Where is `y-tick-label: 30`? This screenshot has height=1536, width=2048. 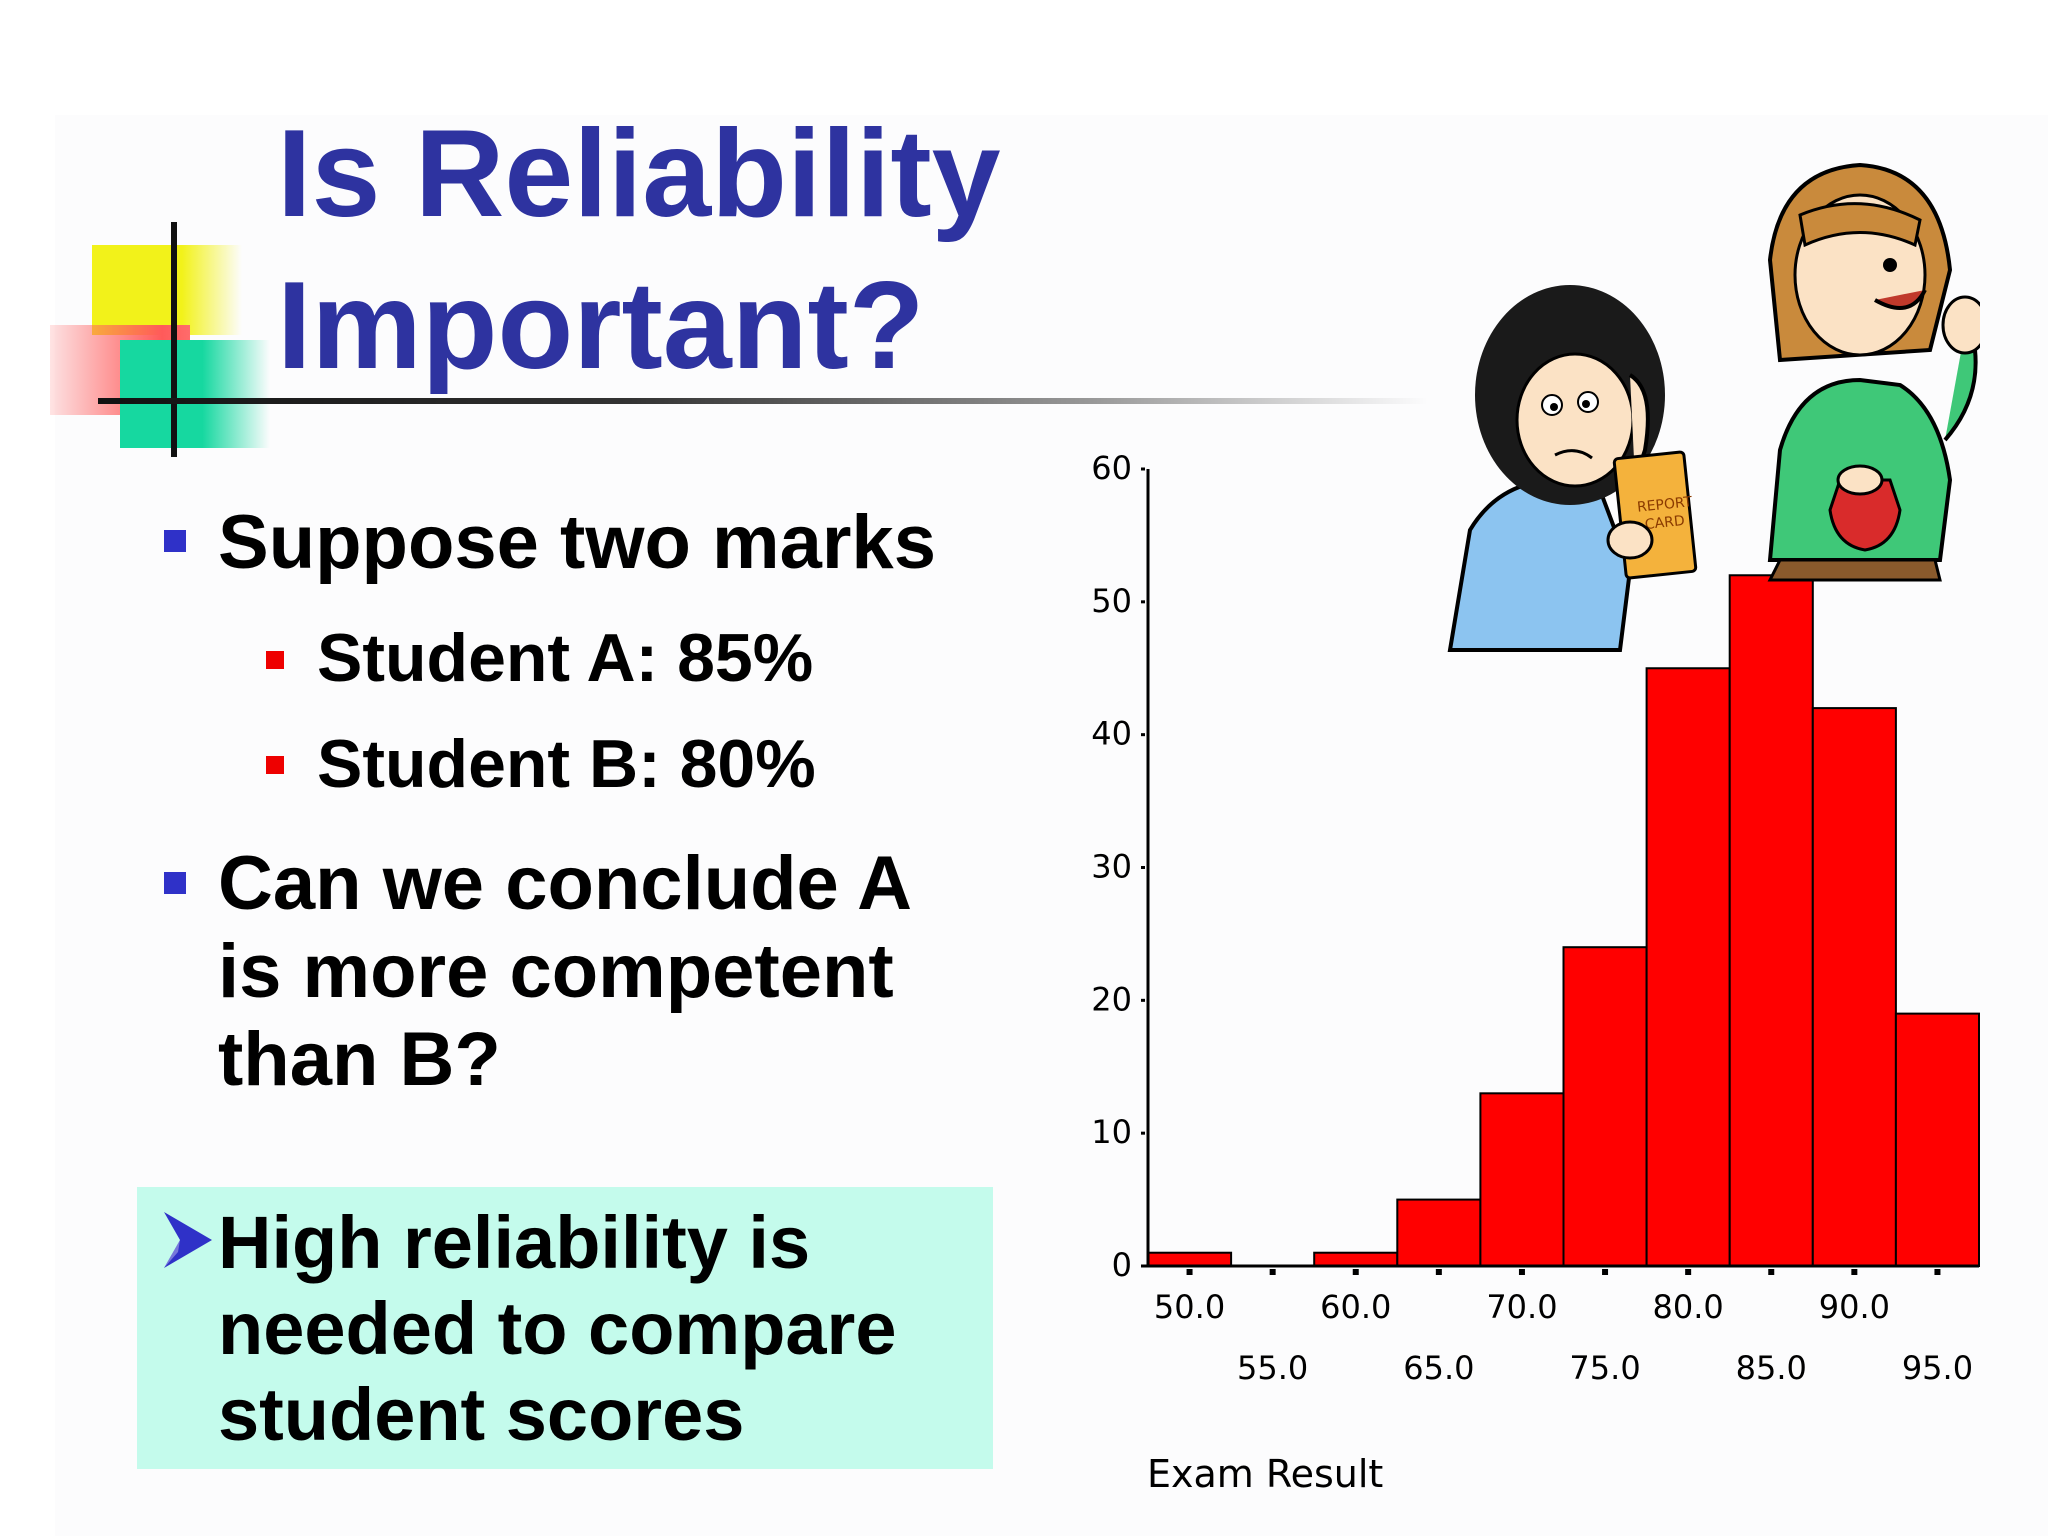 y-tick-label: 30 is located at coordinates (1111, 867).